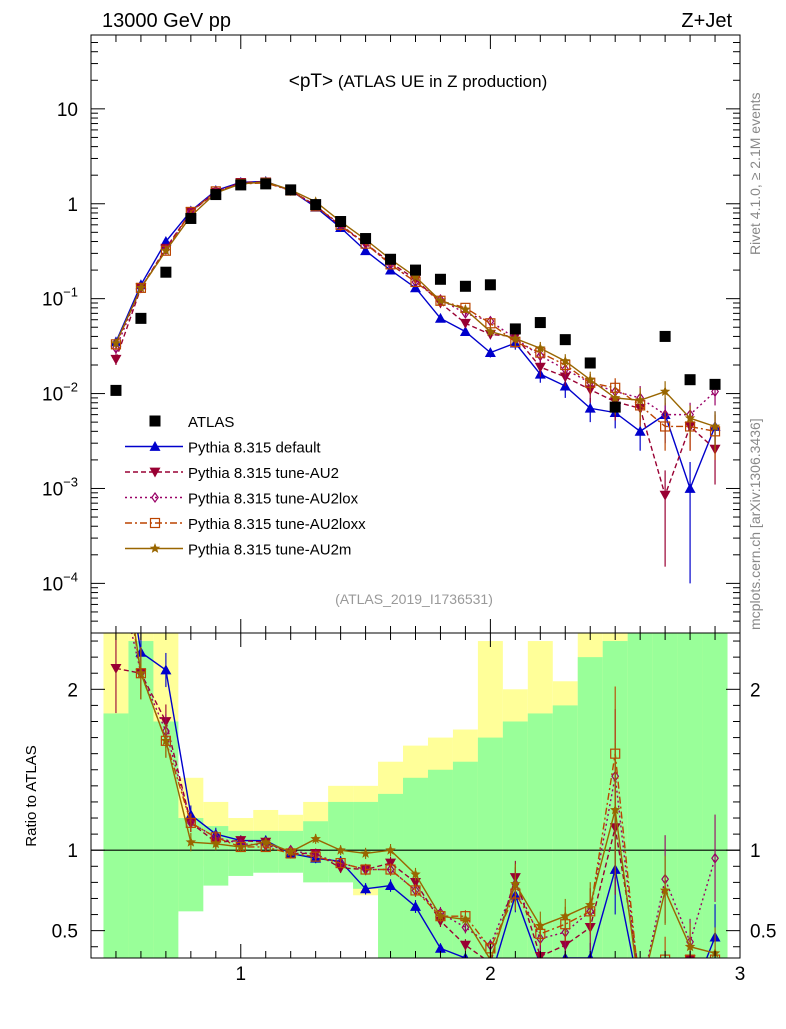 Image resolution: width=786 pixels, height=1029 pixels. I want to click on ratio-y-tick-label-right: 0.5, so click(763, 932).